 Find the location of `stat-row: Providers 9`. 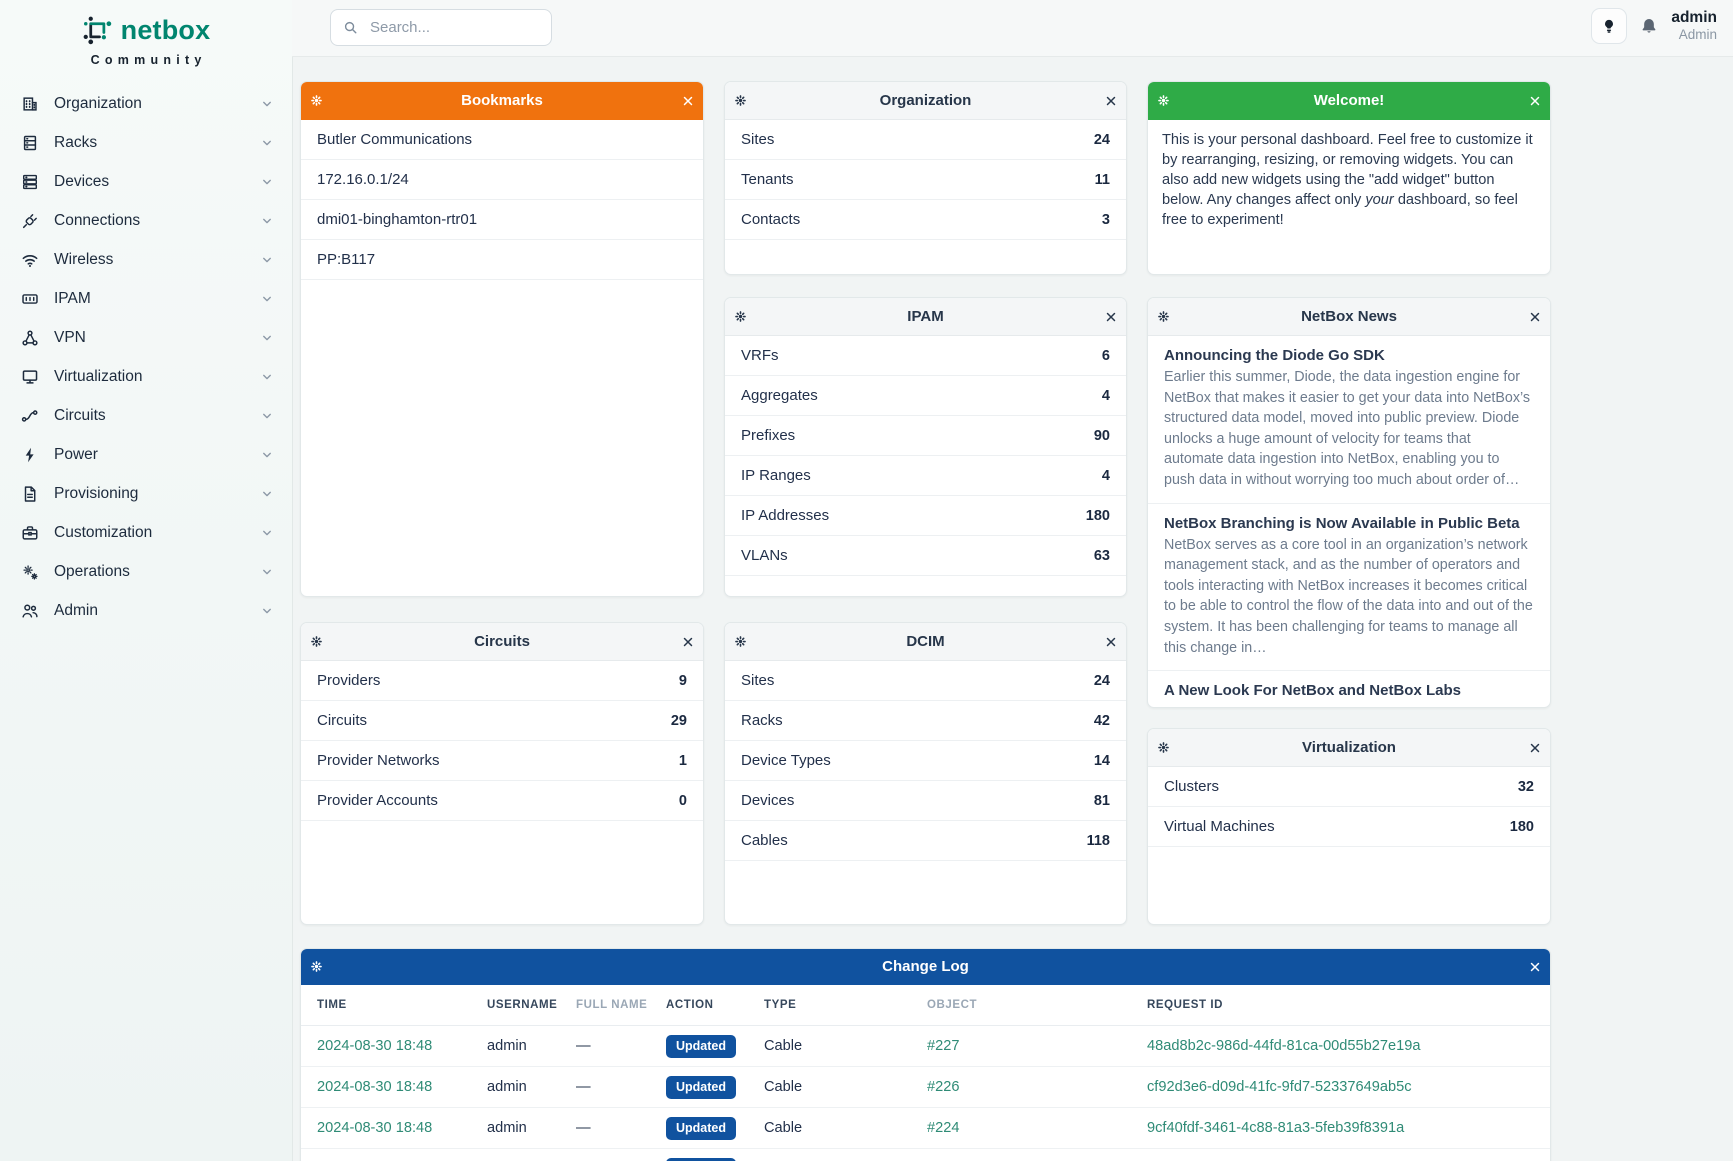

stat-row: Providers 9 is located at coordinates (502, 681).